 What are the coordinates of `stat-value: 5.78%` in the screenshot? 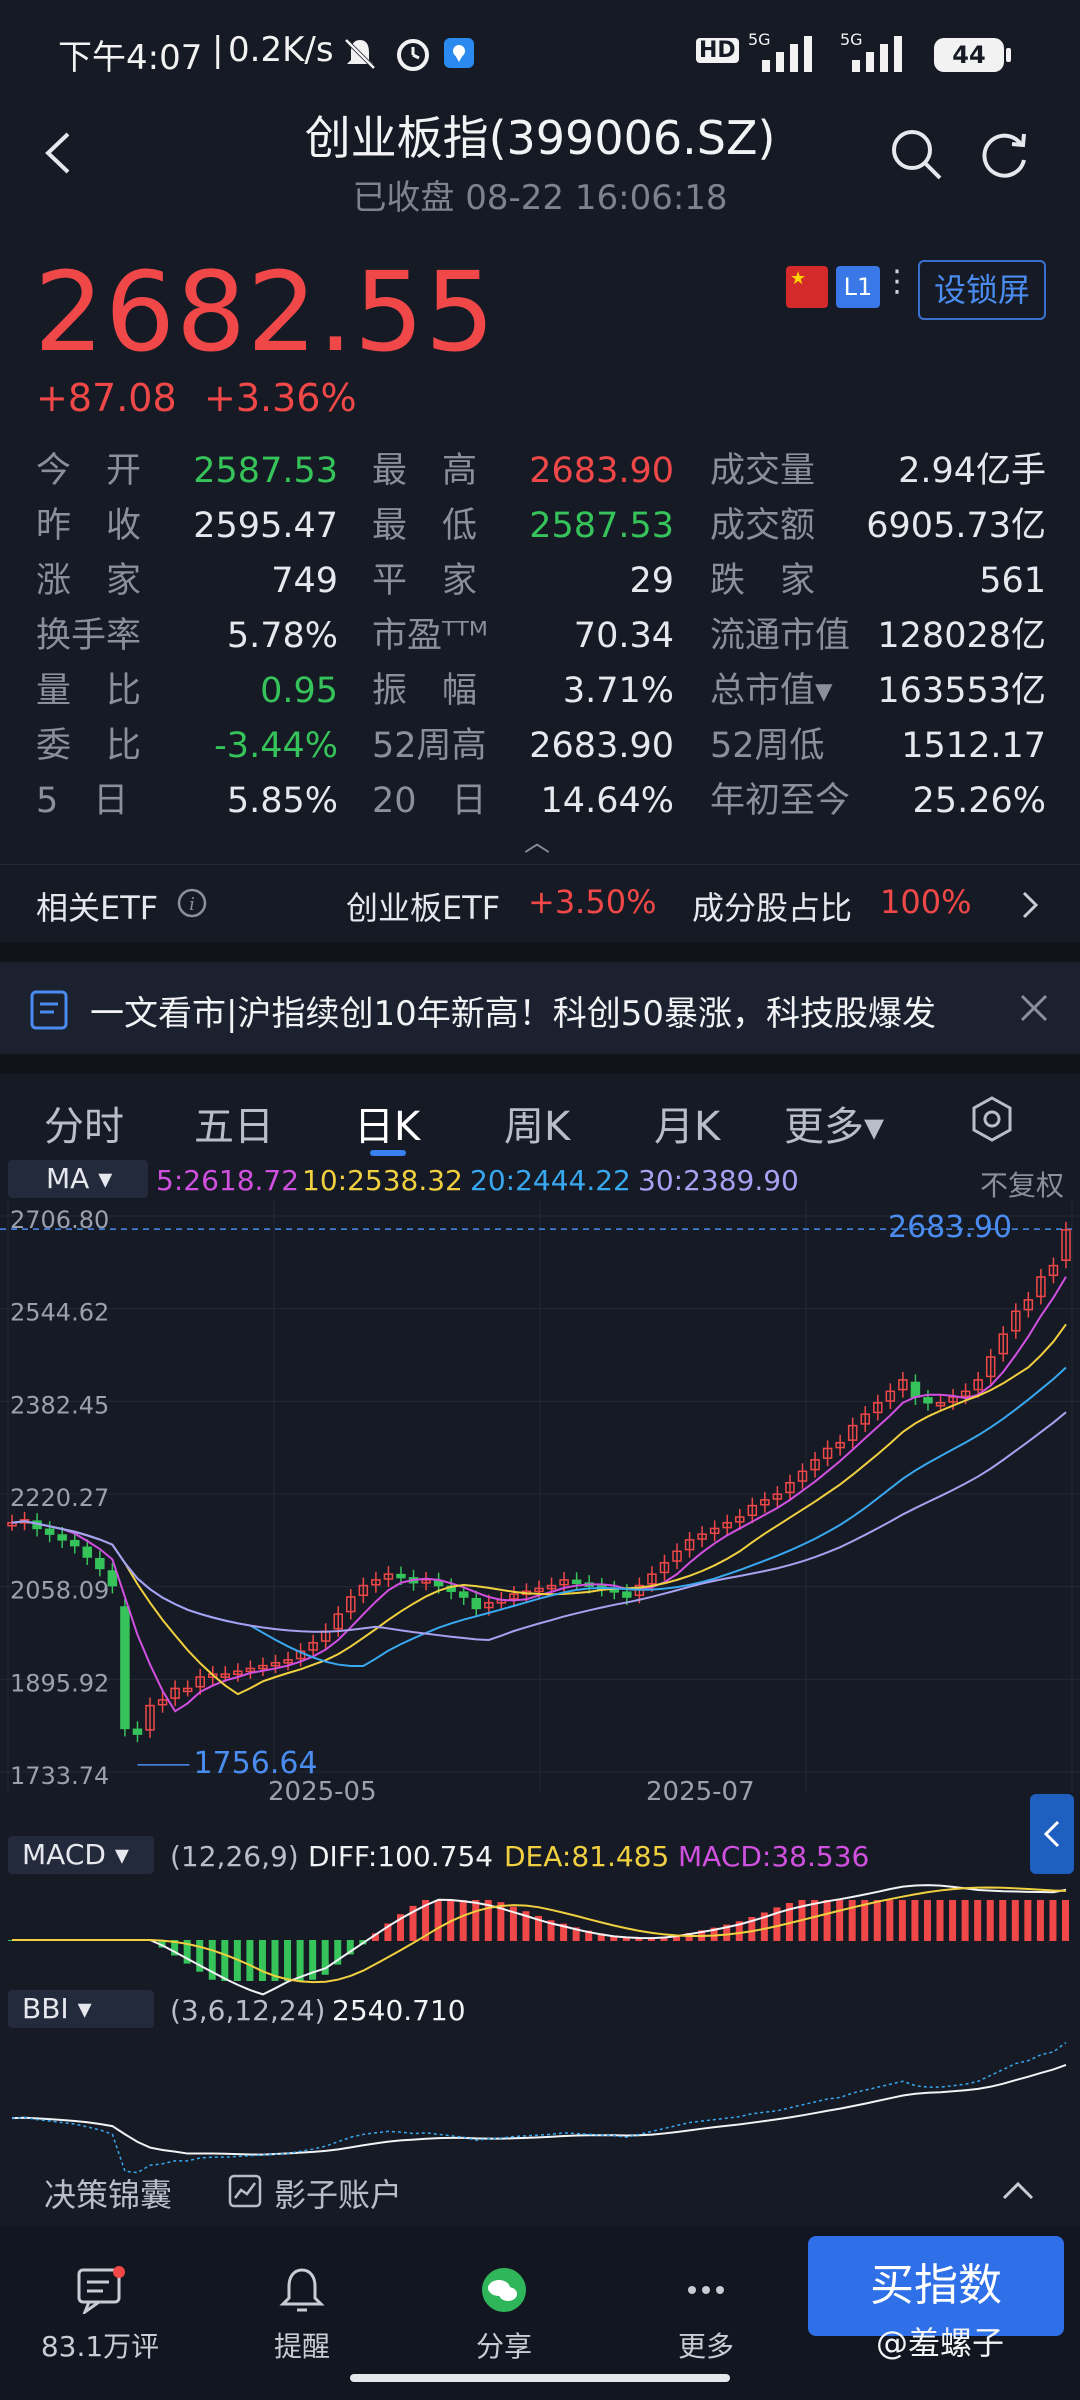 It's located at (282, 636).